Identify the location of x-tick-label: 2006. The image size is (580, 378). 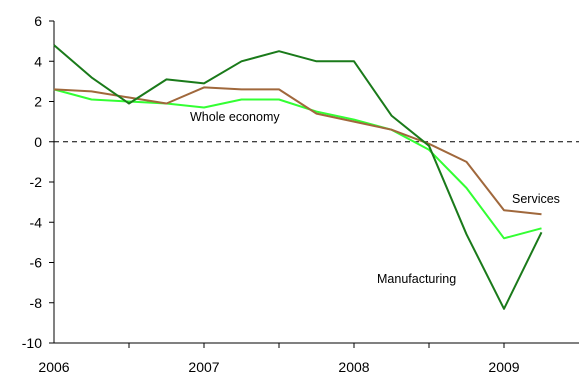
(53, 367).